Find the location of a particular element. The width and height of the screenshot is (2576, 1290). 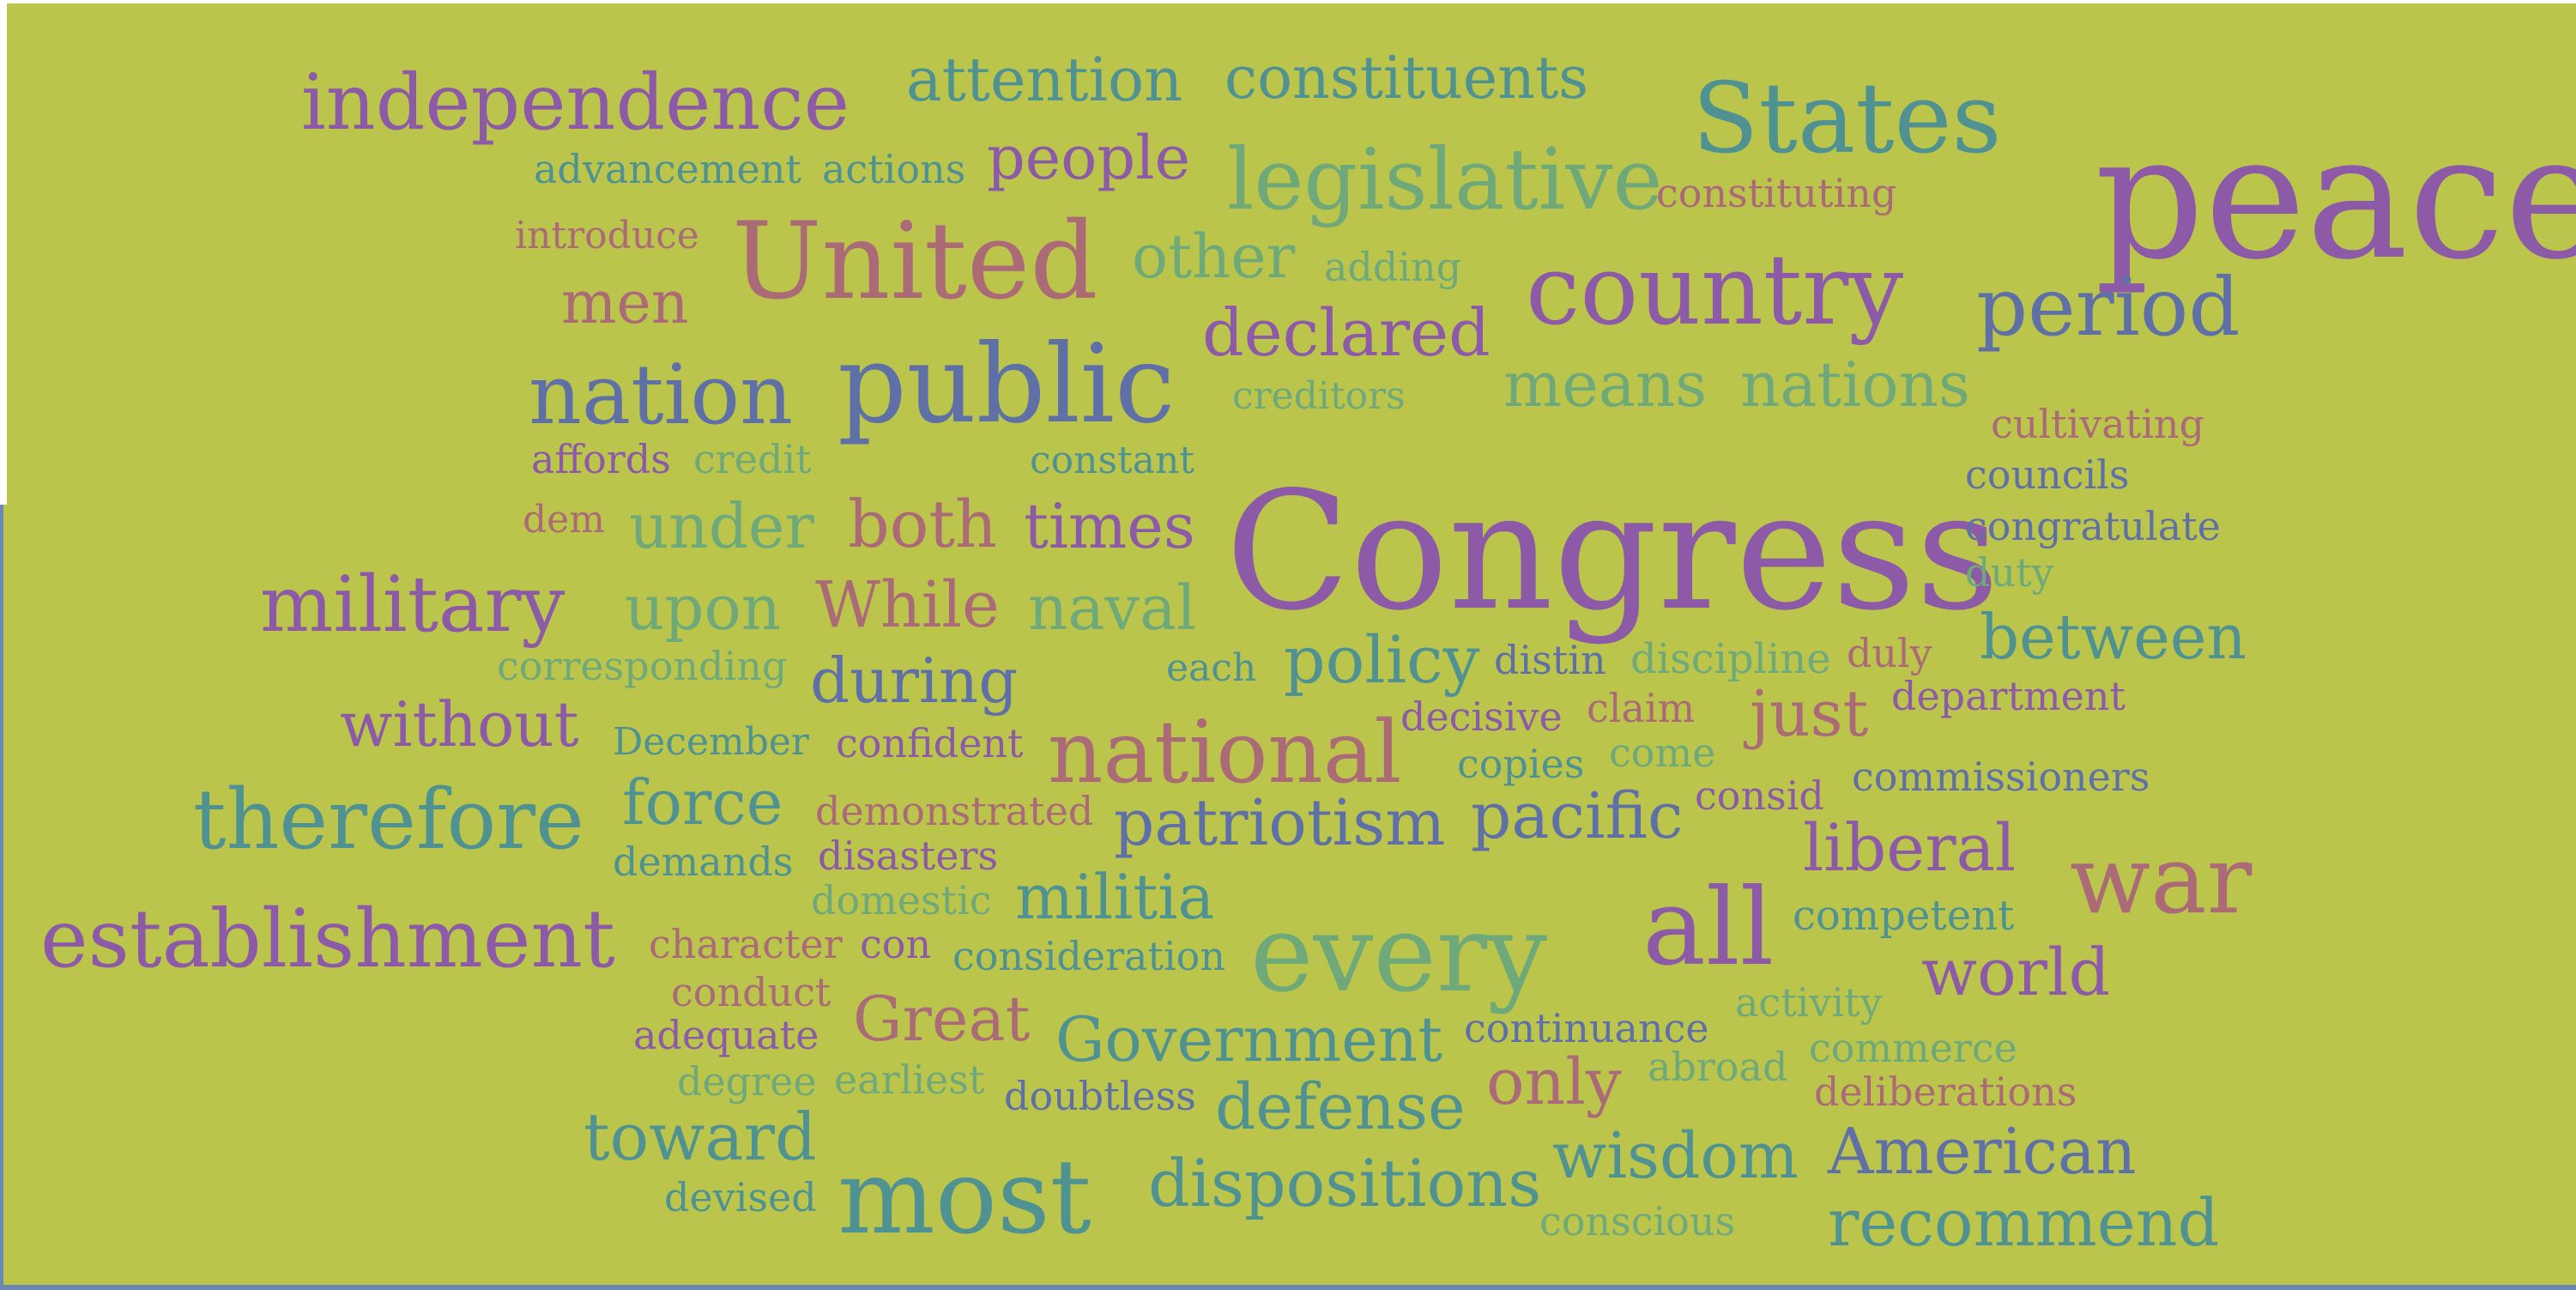

word-force: force is located at coordinates (702, 802).